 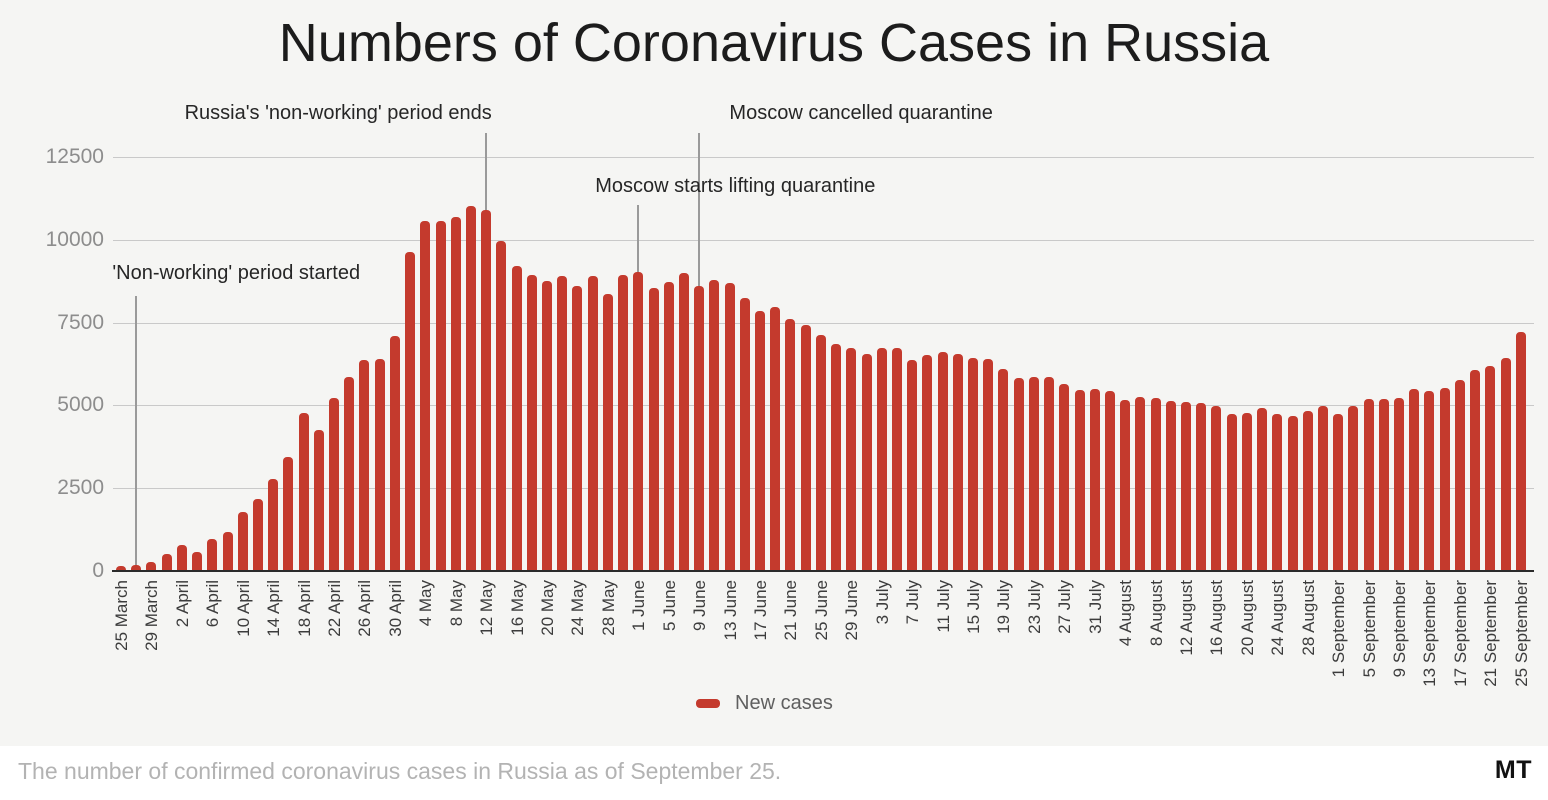 I want to click on x-axis-label-text: 16 May, so click(x=517, y=608).